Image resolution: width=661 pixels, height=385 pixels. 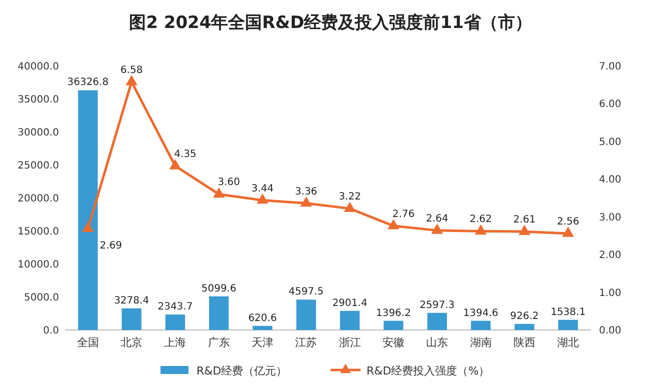 What do you see at coordinates (111, 246) in the screenshot?
I see `data-label: 2.69` at bounding box center [111, 246].